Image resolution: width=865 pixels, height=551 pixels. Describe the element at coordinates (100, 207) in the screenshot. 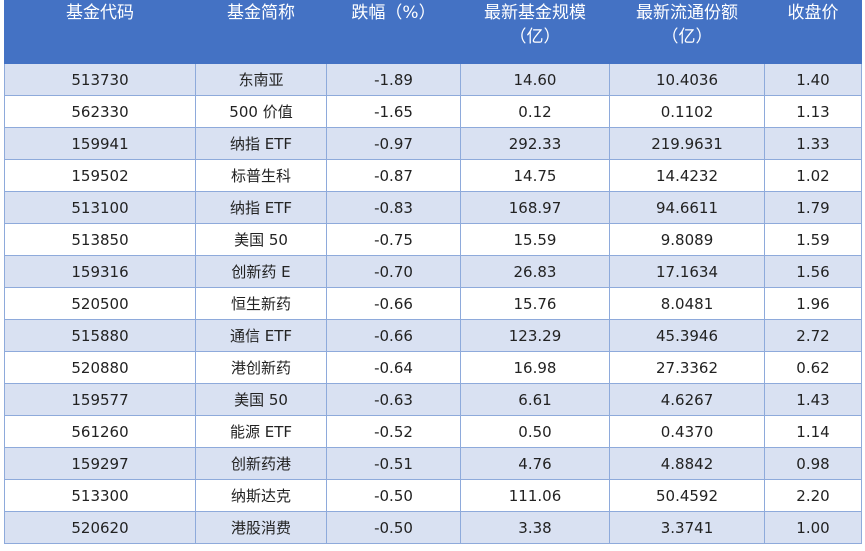

I see `fund-code-cell: 513100` at that location.